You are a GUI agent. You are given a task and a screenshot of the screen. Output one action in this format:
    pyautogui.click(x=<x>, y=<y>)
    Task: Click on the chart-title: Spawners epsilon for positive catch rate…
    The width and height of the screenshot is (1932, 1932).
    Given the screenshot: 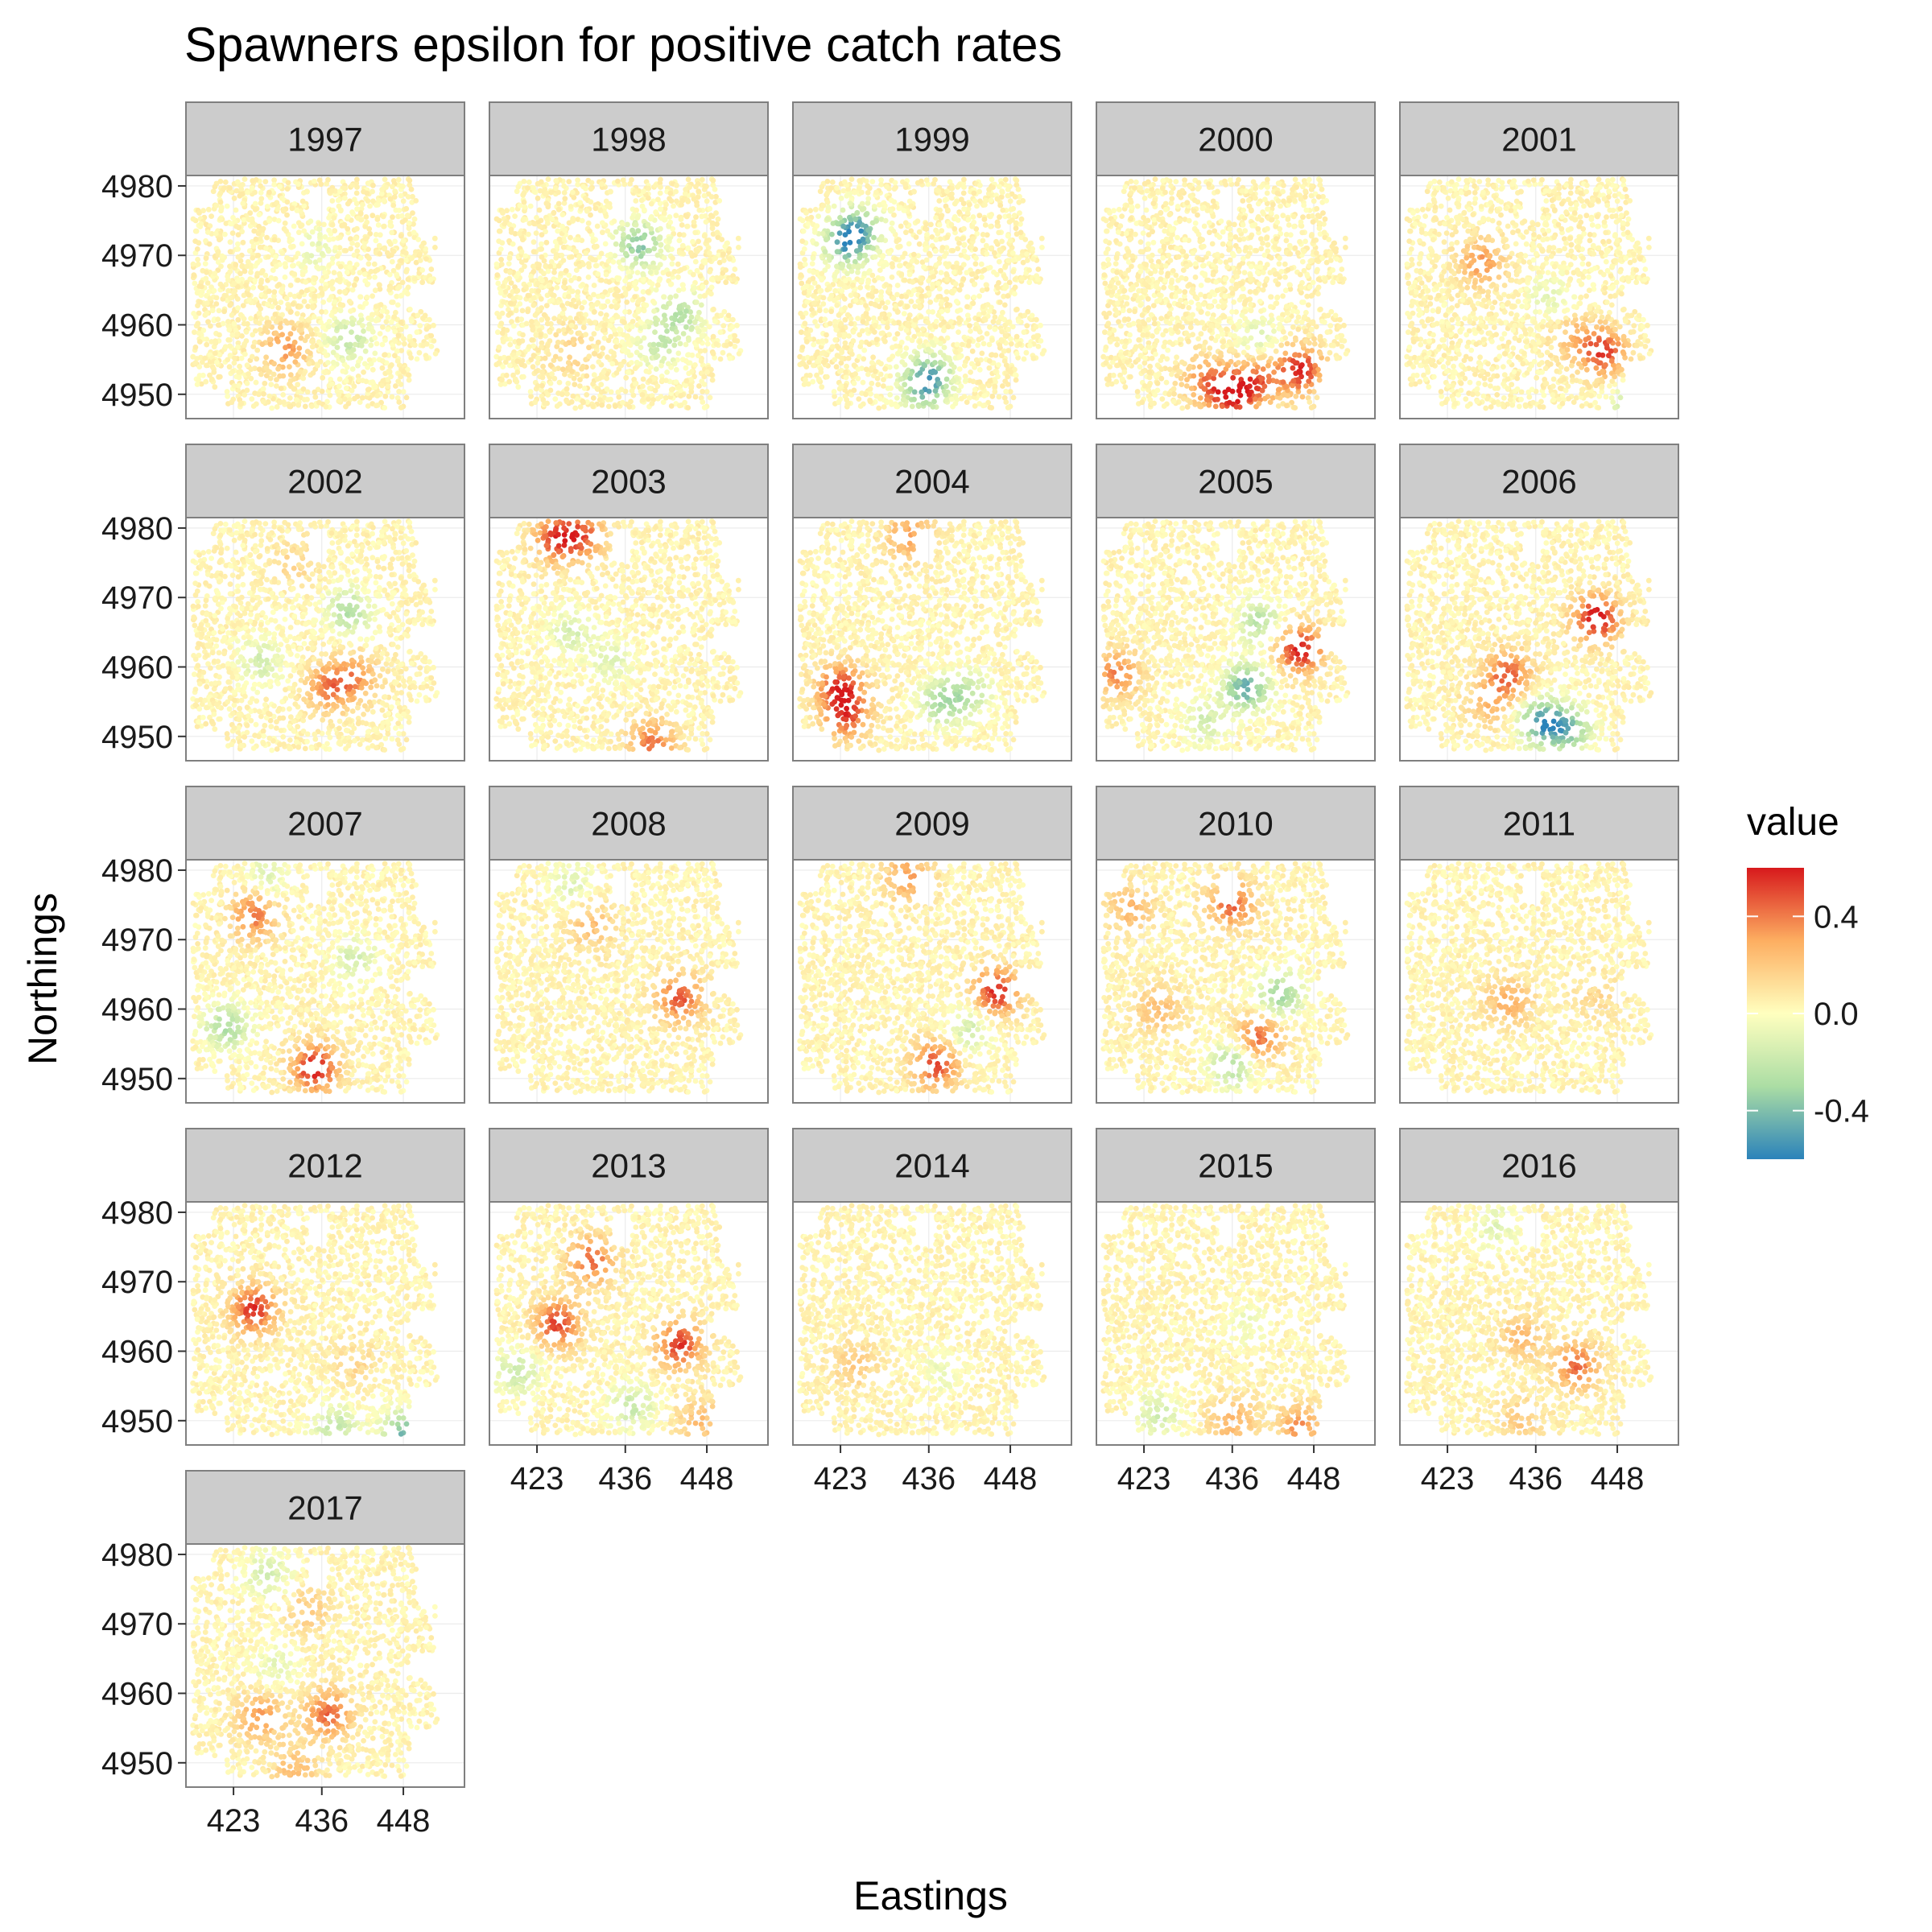 What is the action you would take?
    pyautogui.click(x=623, y=45)
    